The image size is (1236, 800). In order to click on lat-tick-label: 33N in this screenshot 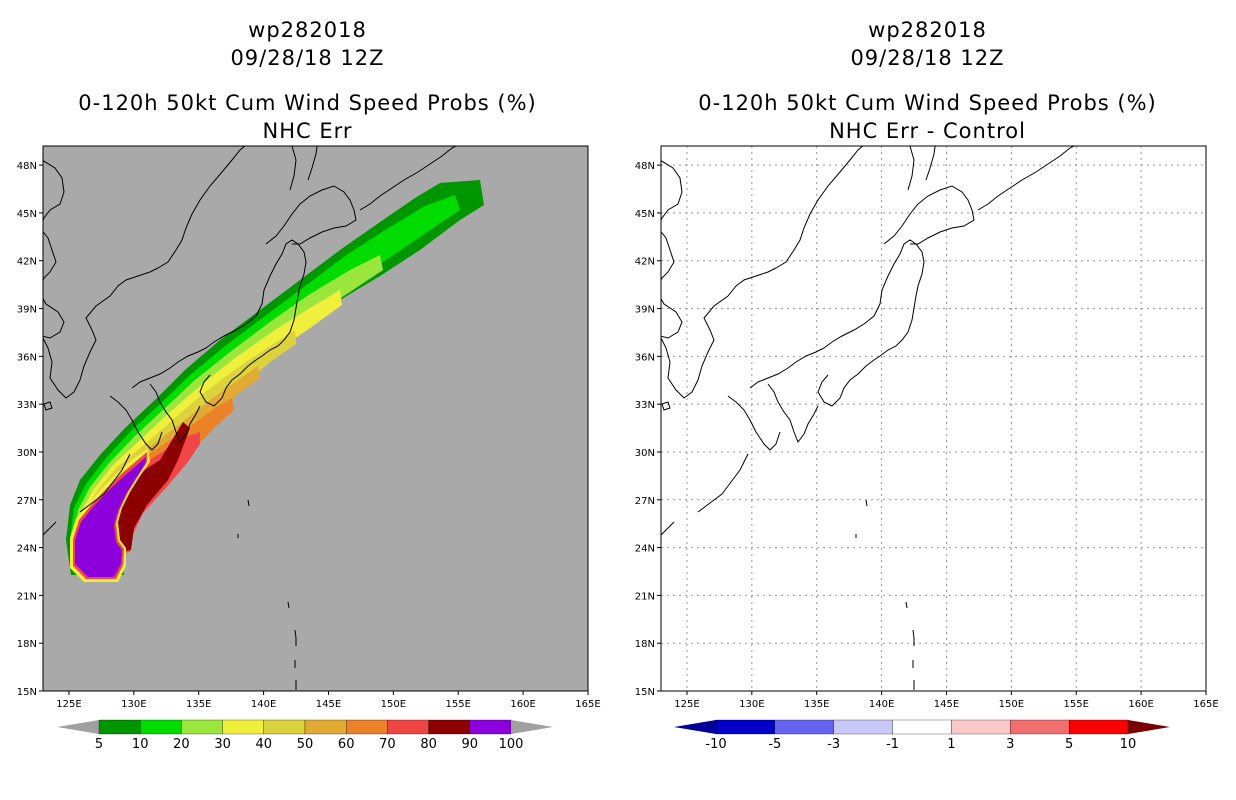, I will do `click(27, 405)`.